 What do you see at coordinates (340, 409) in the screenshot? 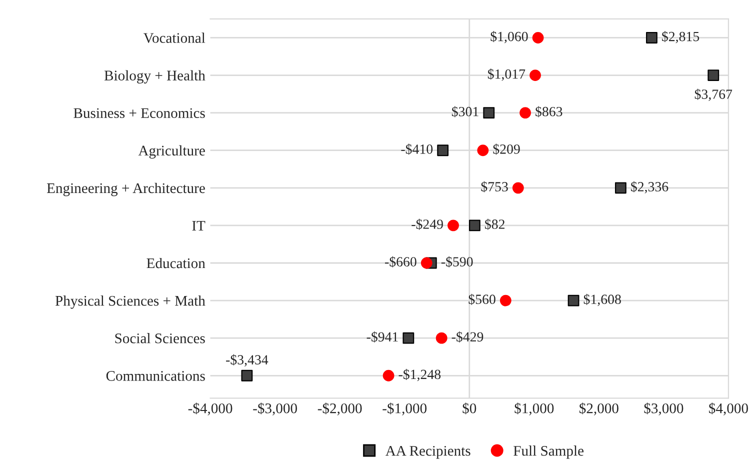
I see `x-tick-label: -$2,000` at bounding box center [340, 409].